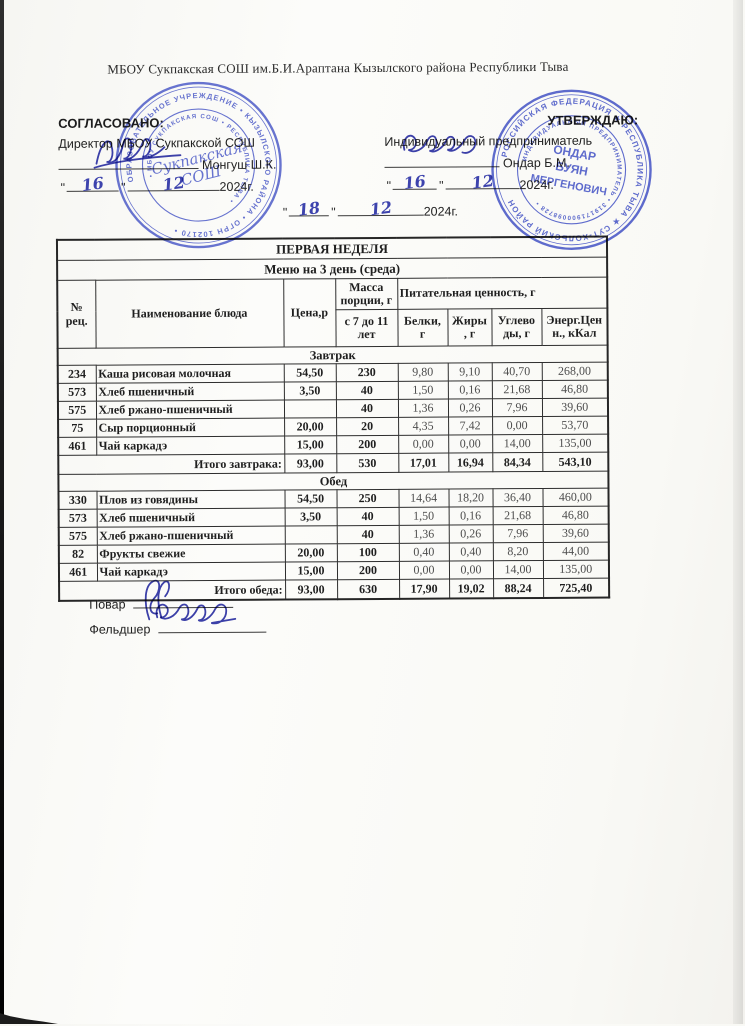 The height and width of the screenshot is (1026, 745). What do you see at coordinates (470, 552) in the screenshot?
I see `cell-fat: 0,40` at bounding box center [470, 552].